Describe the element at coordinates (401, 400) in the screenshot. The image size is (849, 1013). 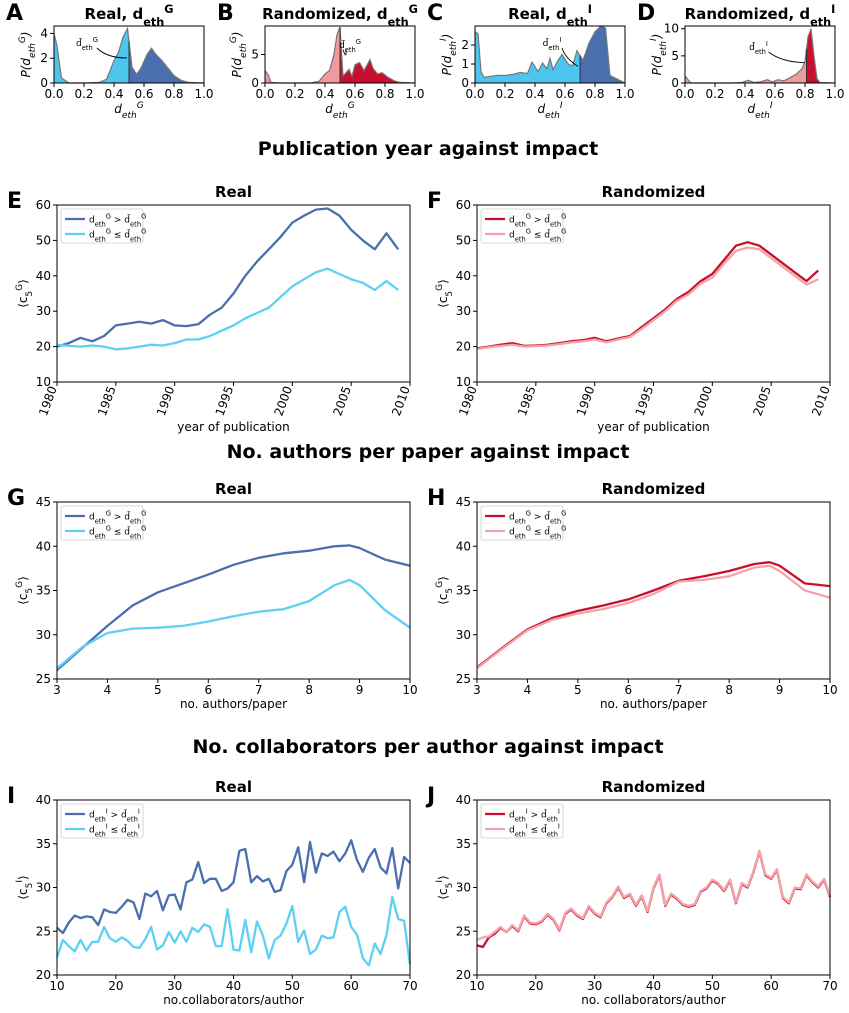
I see `x-tick-label-e: 2010` at that location.